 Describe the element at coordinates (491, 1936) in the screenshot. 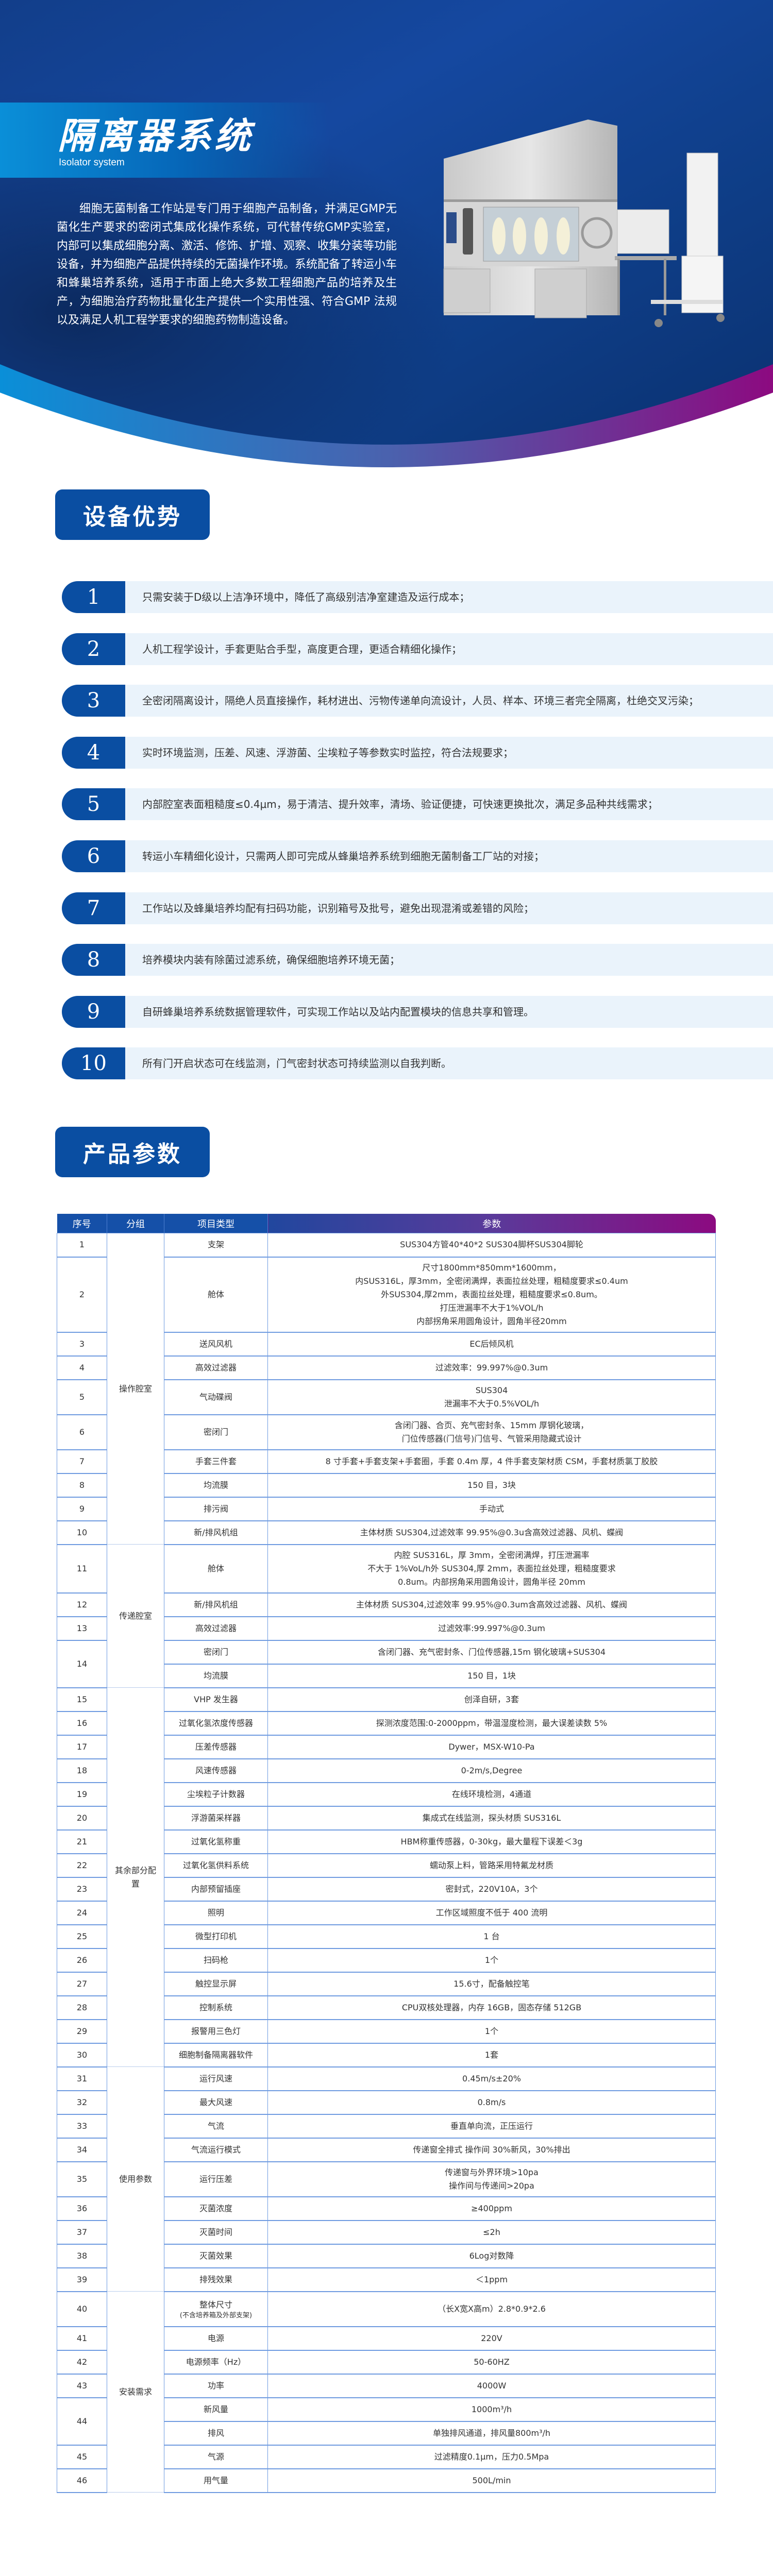

I see `item-value: 1 台` at that location.